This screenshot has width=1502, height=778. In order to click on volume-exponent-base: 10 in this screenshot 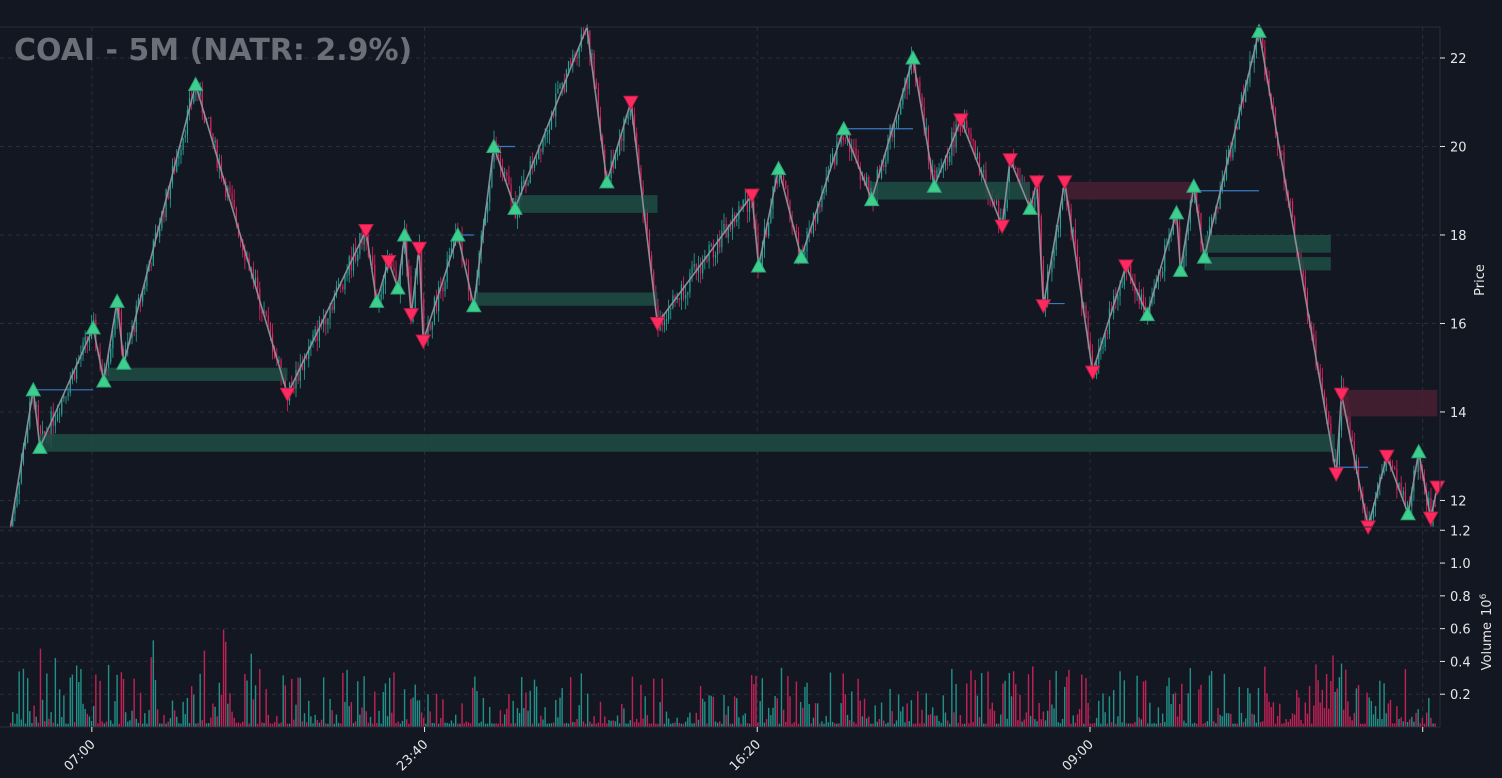, I will do `click(1487, 607)`.